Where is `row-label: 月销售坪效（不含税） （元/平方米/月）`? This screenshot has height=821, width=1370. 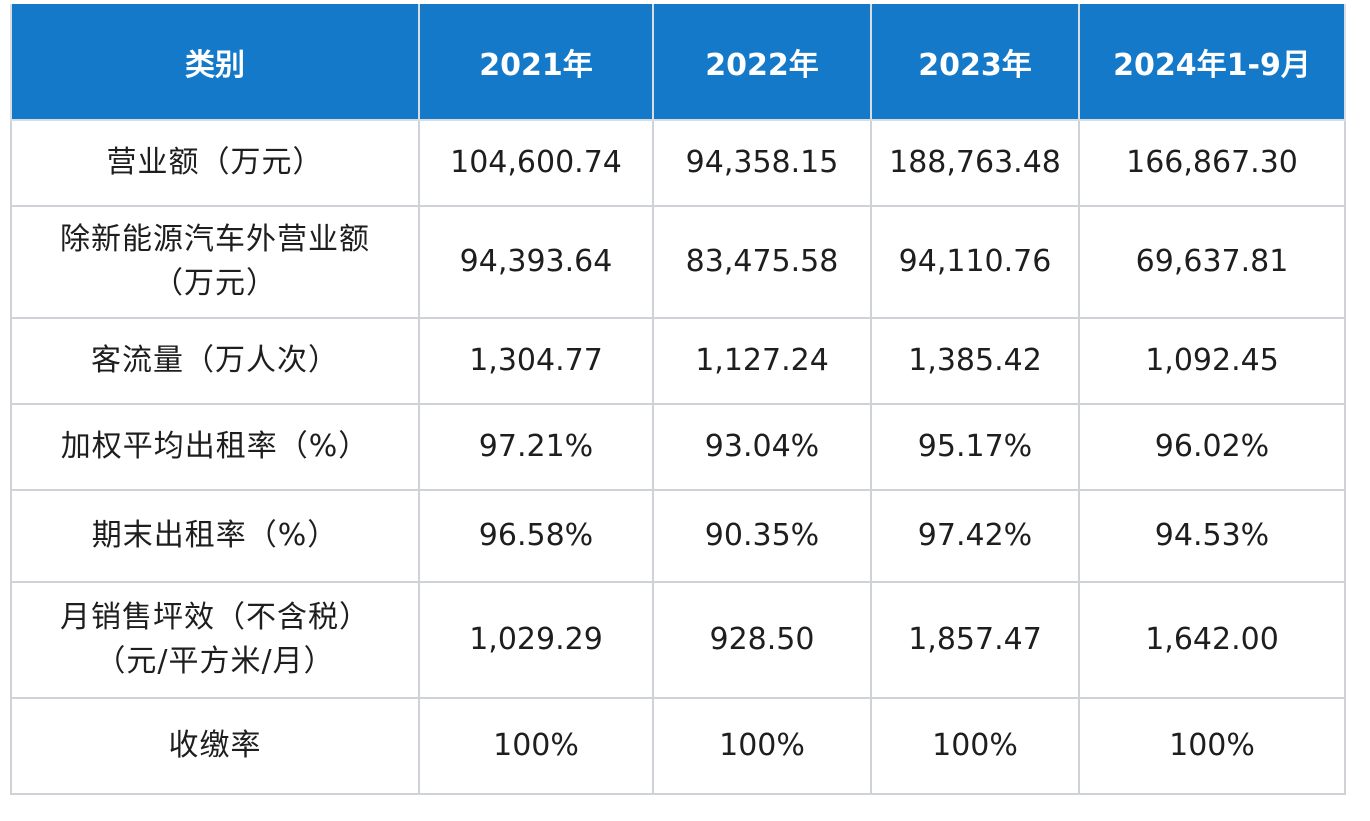 row-label: 月销售坪效（不含税） （元/平方米/月） is located at coordinates (215, 640).